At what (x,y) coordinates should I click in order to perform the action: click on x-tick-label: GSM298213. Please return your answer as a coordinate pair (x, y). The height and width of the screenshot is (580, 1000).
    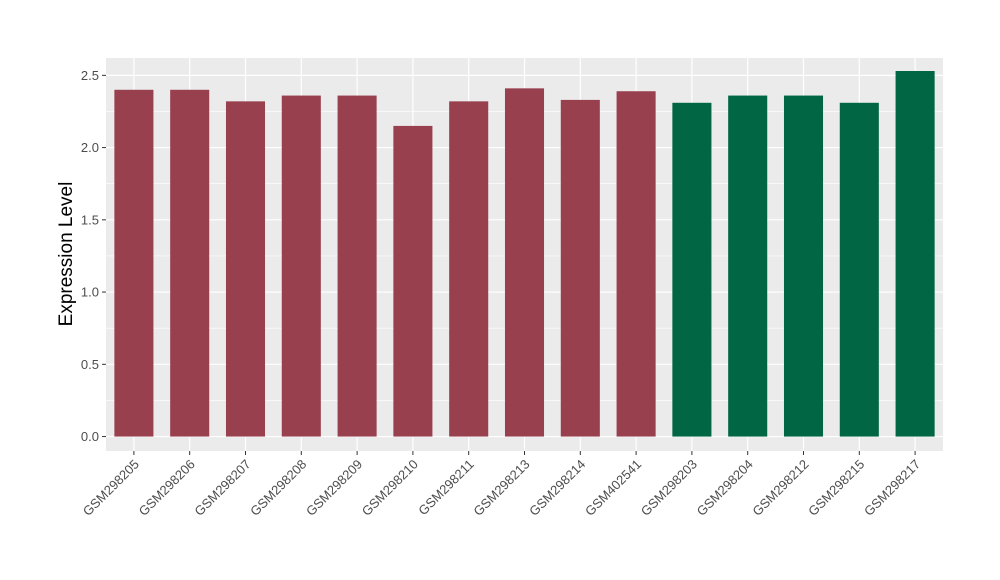
    Looking at the image, I should click on (501, 488).